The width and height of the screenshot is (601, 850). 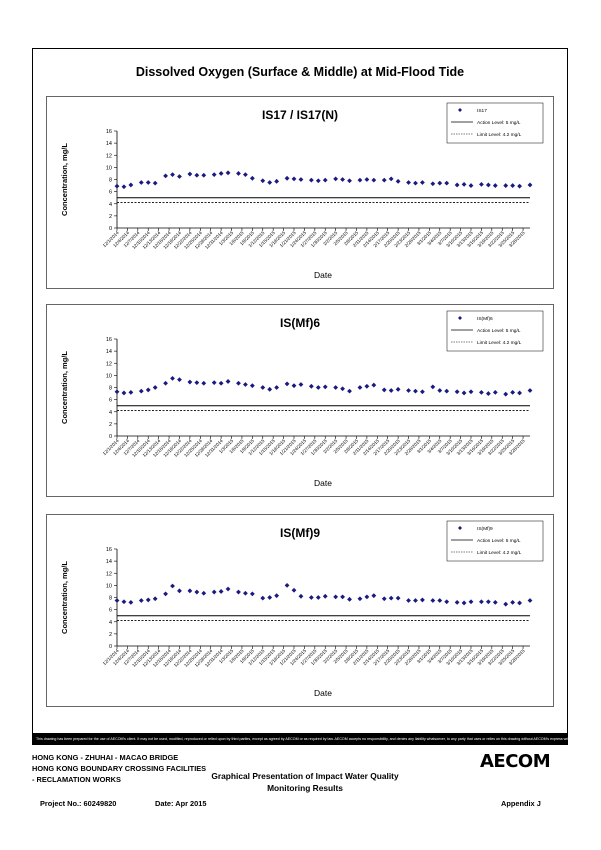 I want to click on footer-appendix: Appendix J, so click(x=521, y=803).